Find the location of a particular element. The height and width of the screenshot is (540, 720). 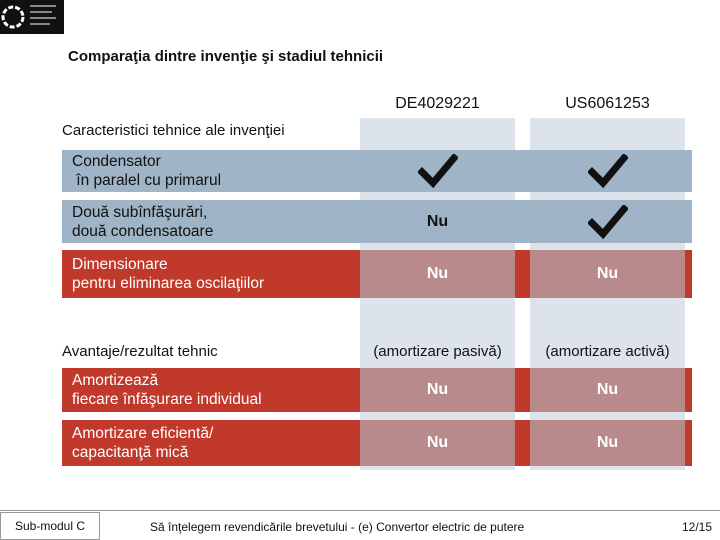

row-label: Două subînfăşurări, două condensatoare is located at coordinates (216, 221).